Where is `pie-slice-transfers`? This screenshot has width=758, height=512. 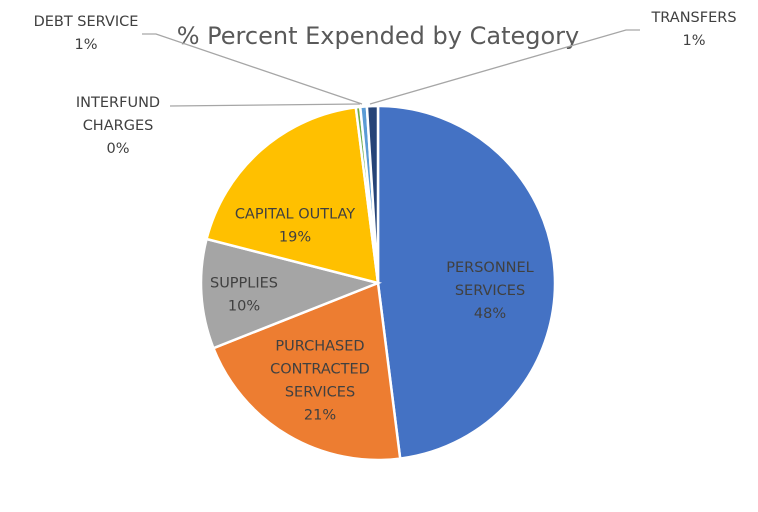
pie-slice-transfers is located at coordinates (372, 194).